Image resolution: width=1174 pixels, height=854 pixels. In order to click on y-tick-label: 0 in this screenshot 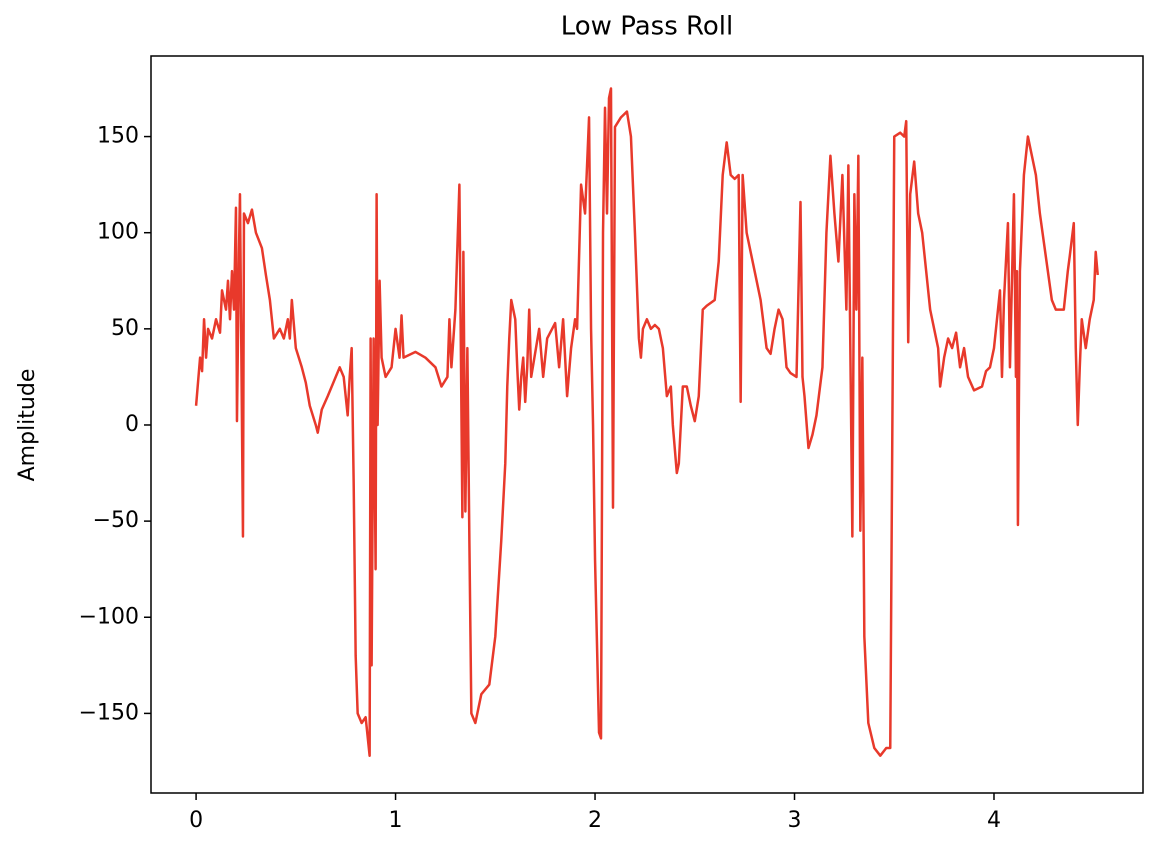, I will do `click(132, 424)`.